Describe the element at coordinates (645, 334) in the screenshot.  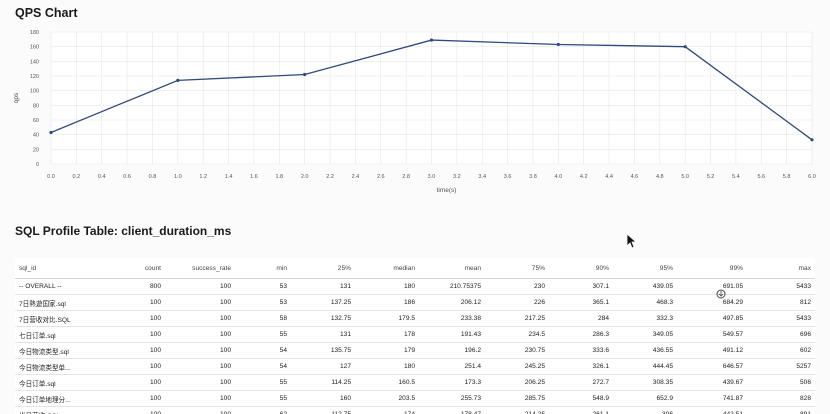
I see `table-cell: 349.05` at that location.